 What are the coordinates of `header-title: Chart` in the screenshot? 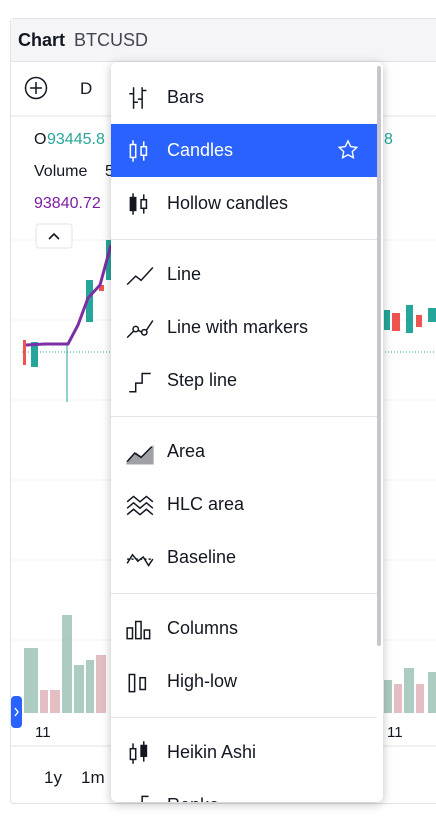 It's located at (42, 40).